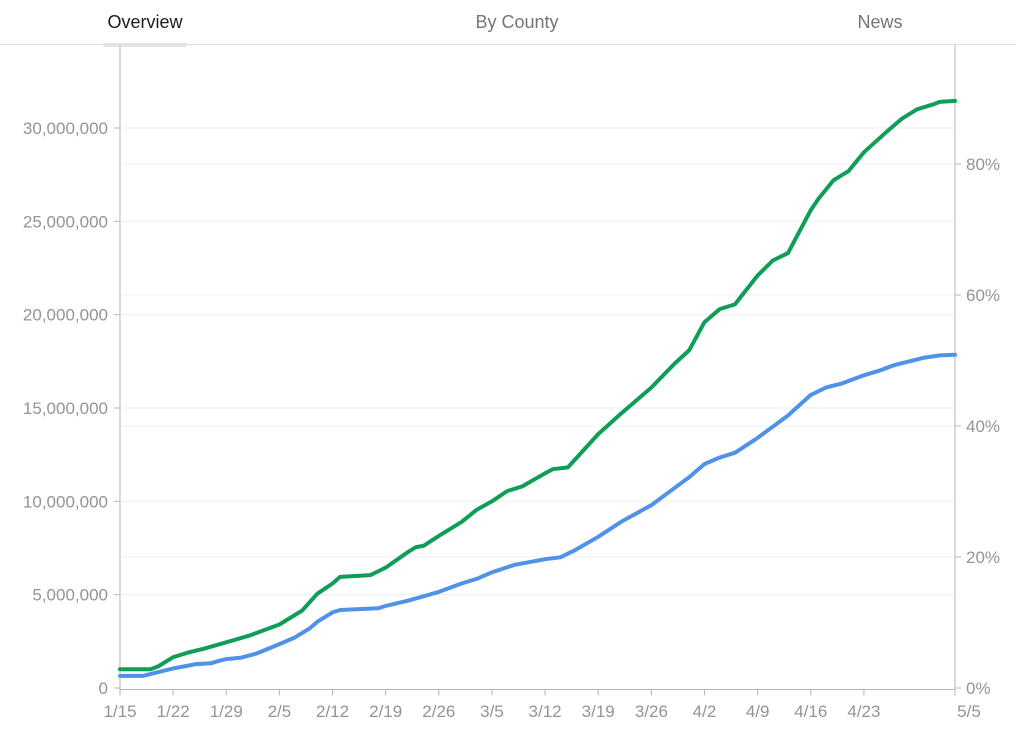  I want to click on x-axis-label: 5/5, so click(969, 711).